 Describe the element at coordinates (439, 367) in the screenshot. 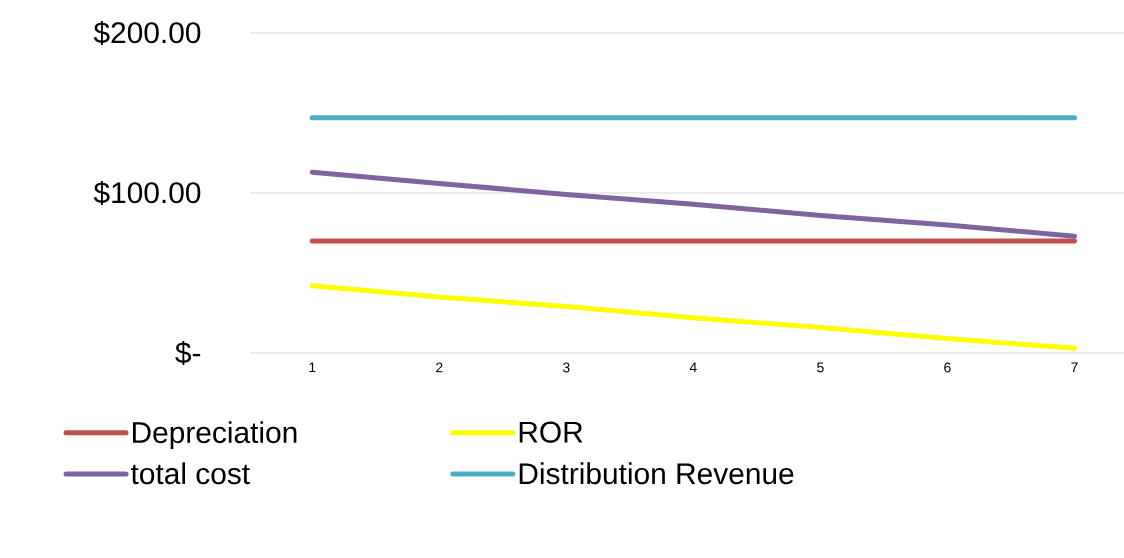

I see `x-tick-label: 2` at that location.